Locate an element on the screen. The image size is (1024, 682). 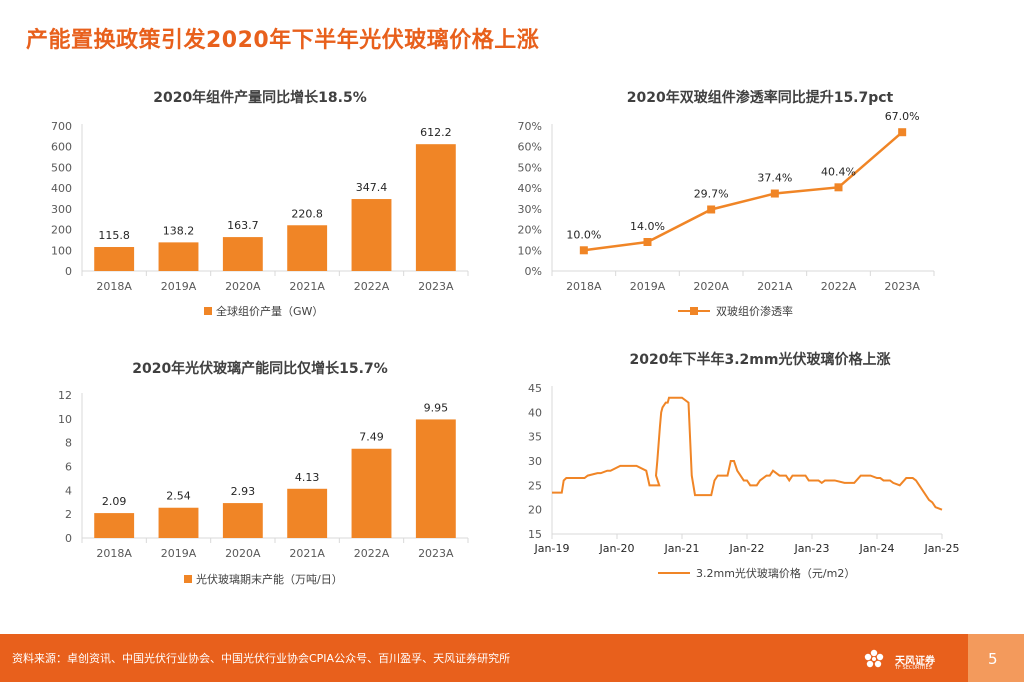
tf-securities-logo-icon is located at coordinates (874, 658).